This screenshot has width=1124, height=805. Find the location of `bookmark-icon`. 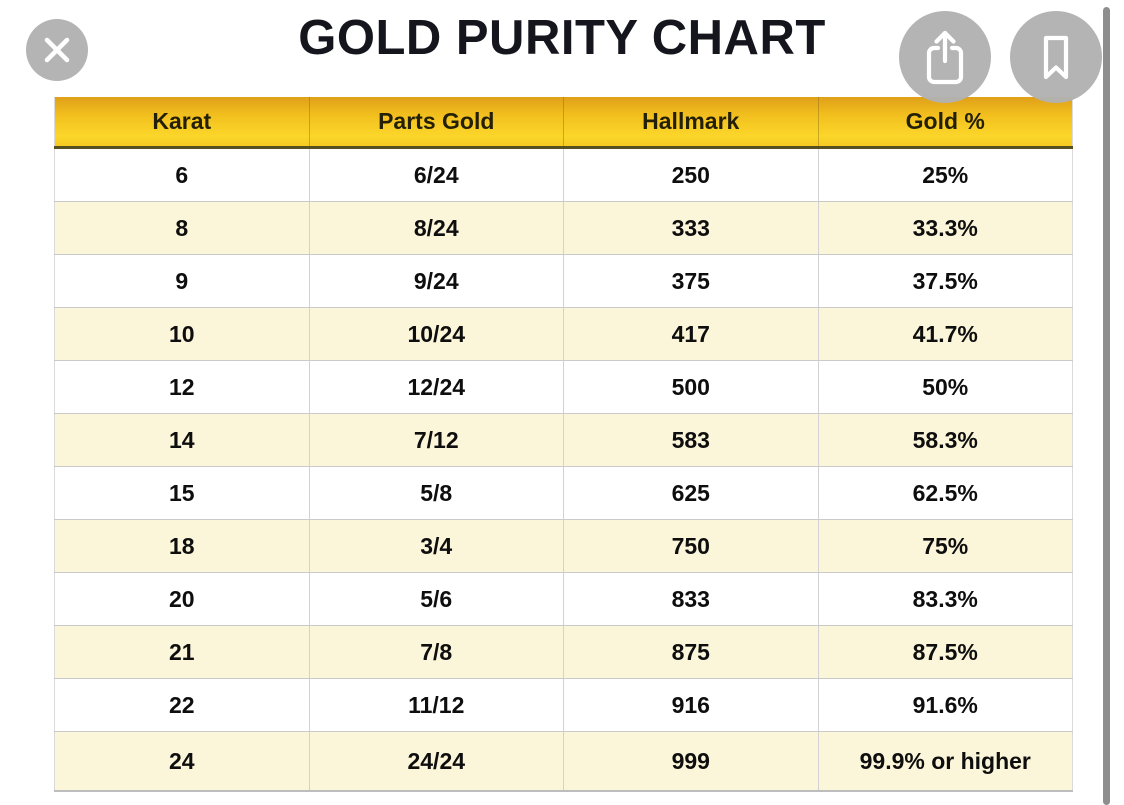

bookmark-icon is located at coordinates (1056, 57).